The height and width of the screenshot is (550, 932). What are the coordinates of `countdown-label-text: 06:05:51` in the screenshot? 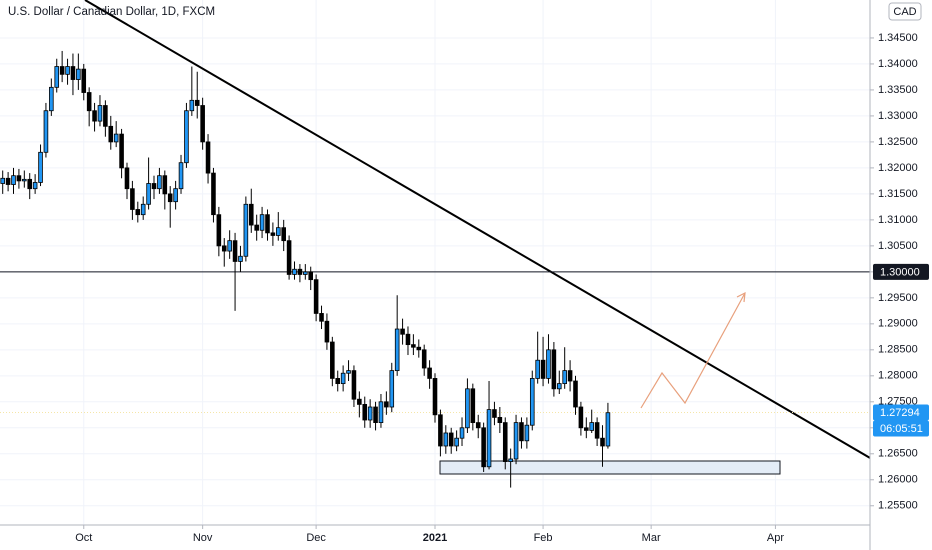 It's located at (901, 429).